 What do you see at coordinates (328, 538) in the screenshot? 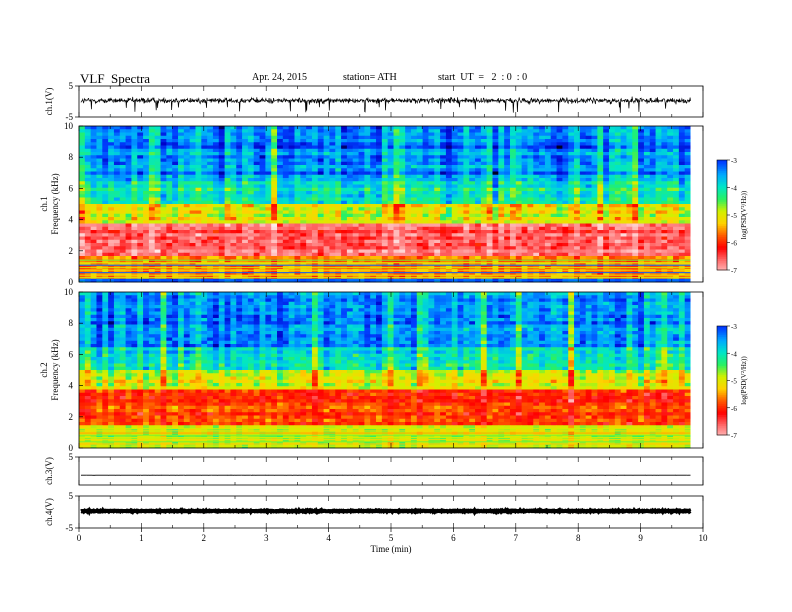
I see `x-tick-label: 4` at bounding box center [328, 538].